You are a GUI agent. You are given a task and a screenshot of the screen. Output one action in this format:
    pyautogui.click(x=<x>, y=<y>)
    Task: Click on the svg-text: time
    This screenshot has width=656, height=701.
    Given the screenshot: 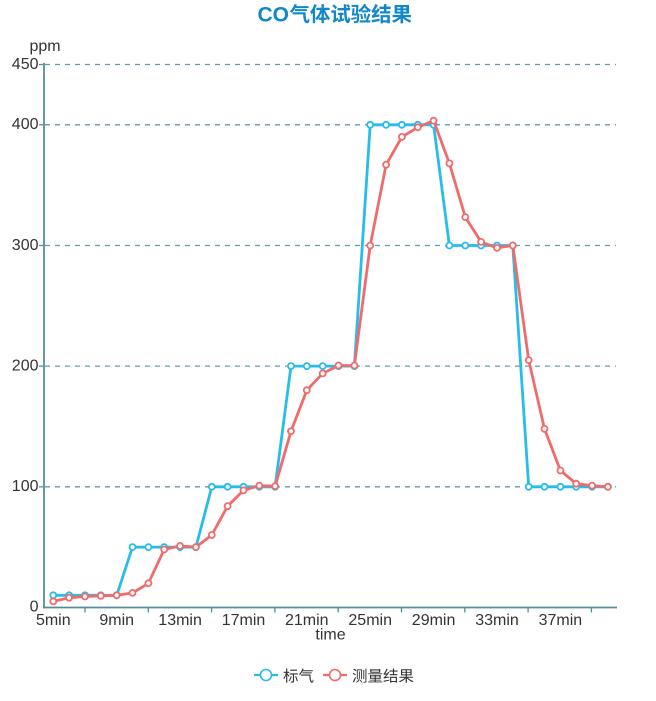 What is the action you would take?
    pyautogui.click(x=330, y=635)
    